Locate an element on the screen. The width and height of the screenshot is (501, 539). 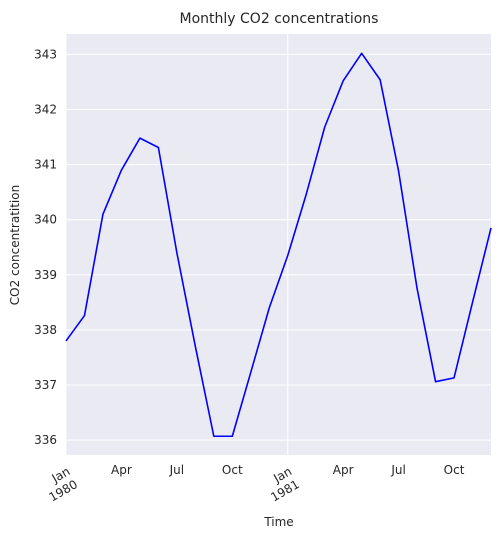
y-tick-label: 341 is located at coordinates (45, 165).